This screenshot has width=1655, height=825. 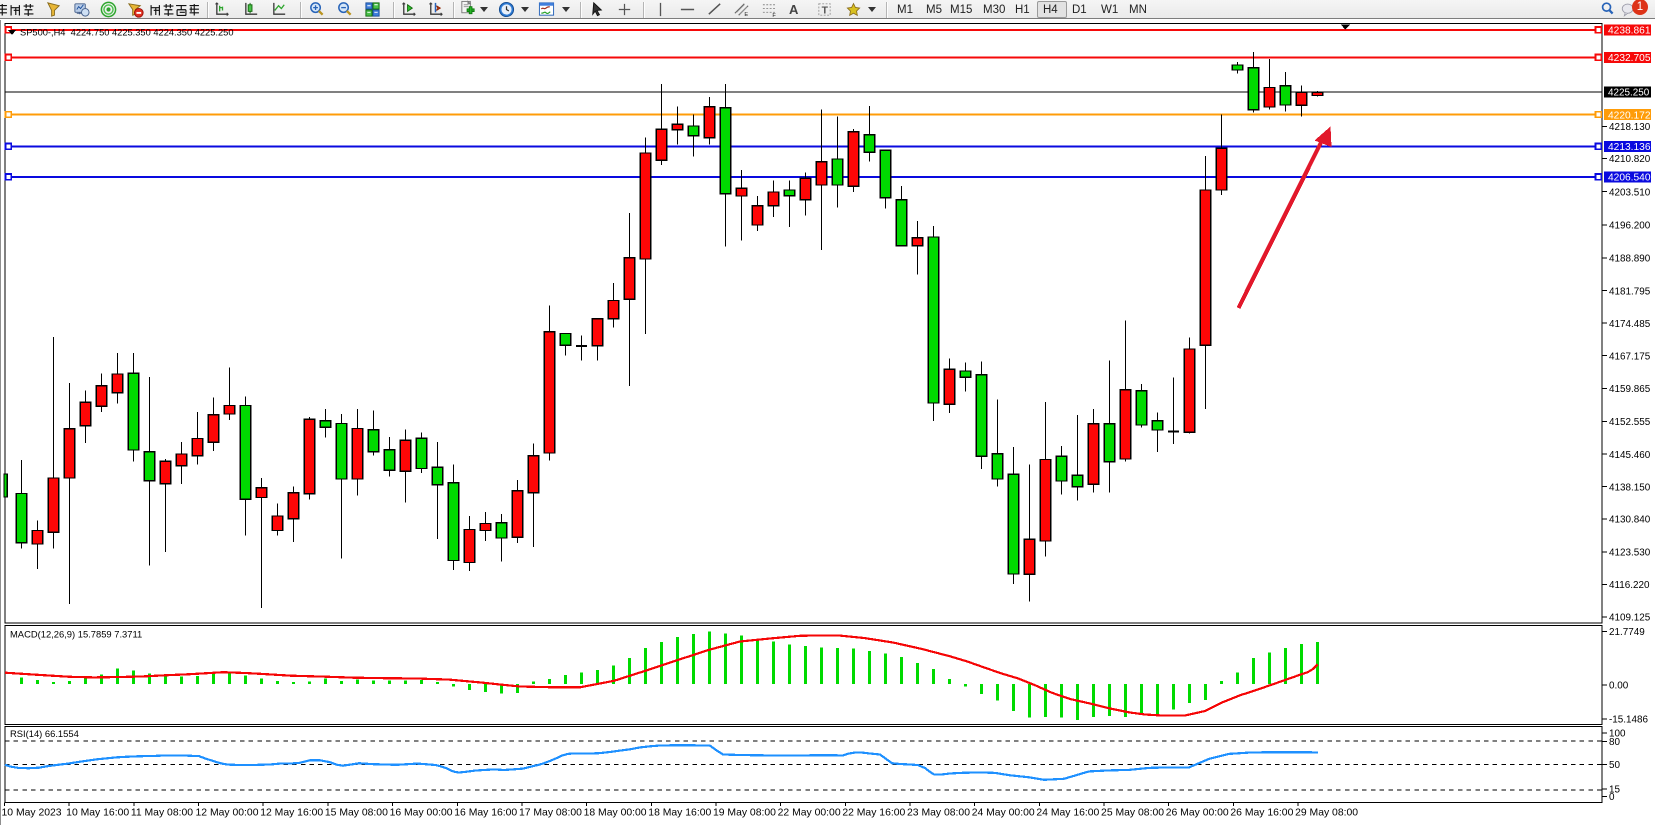 What do you see at coordinates (1612, 797) in the screenshot?
I see `svg-text: 0` at bounding box center [1612, 797].